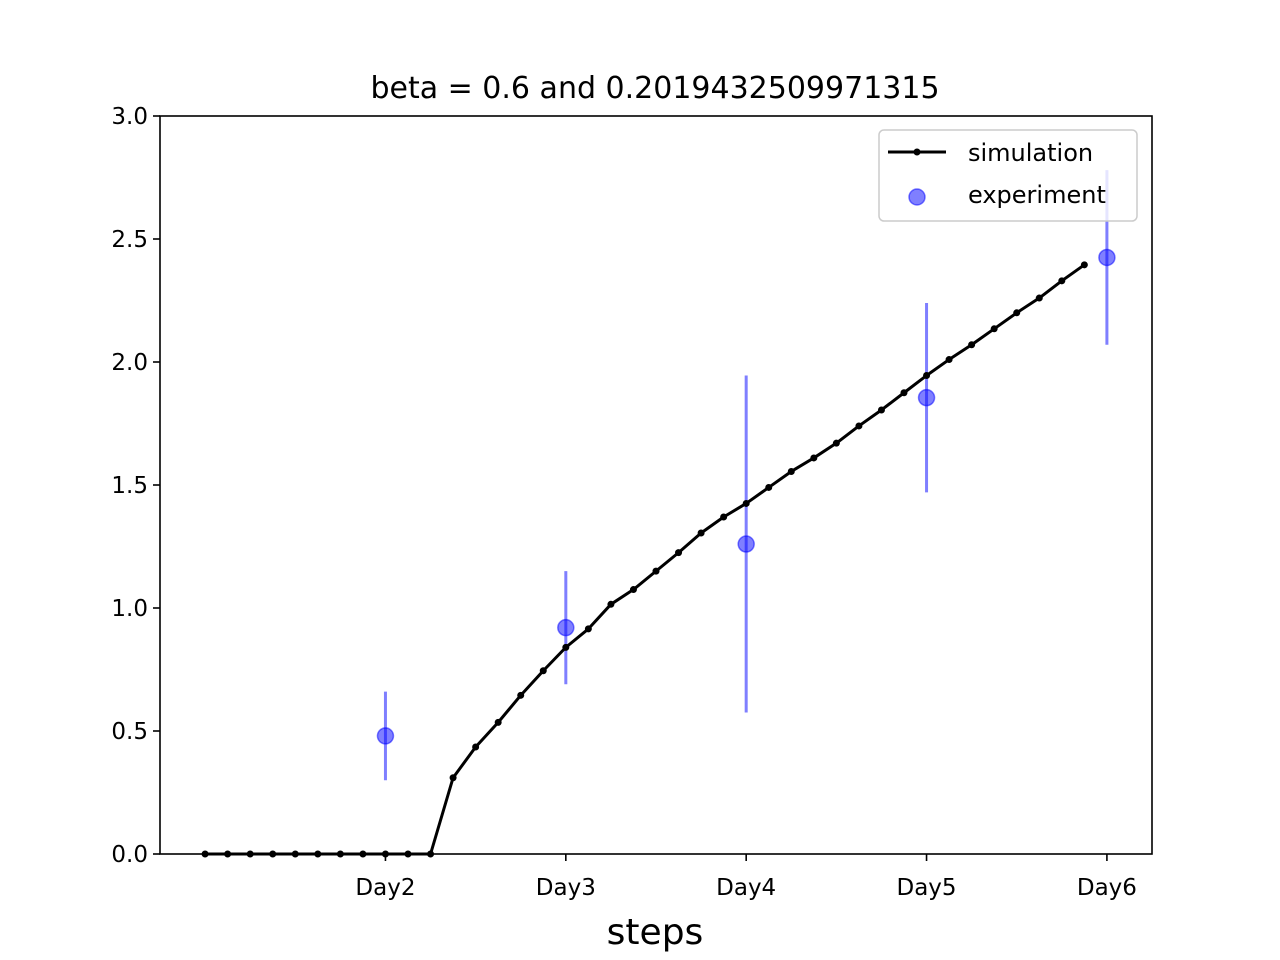 This screenshot has width=1280, height=960. I want to click on y-axis: 0.0 0.5 1.0 1.5 2.0 2.5 3.0, so click(135, 486).